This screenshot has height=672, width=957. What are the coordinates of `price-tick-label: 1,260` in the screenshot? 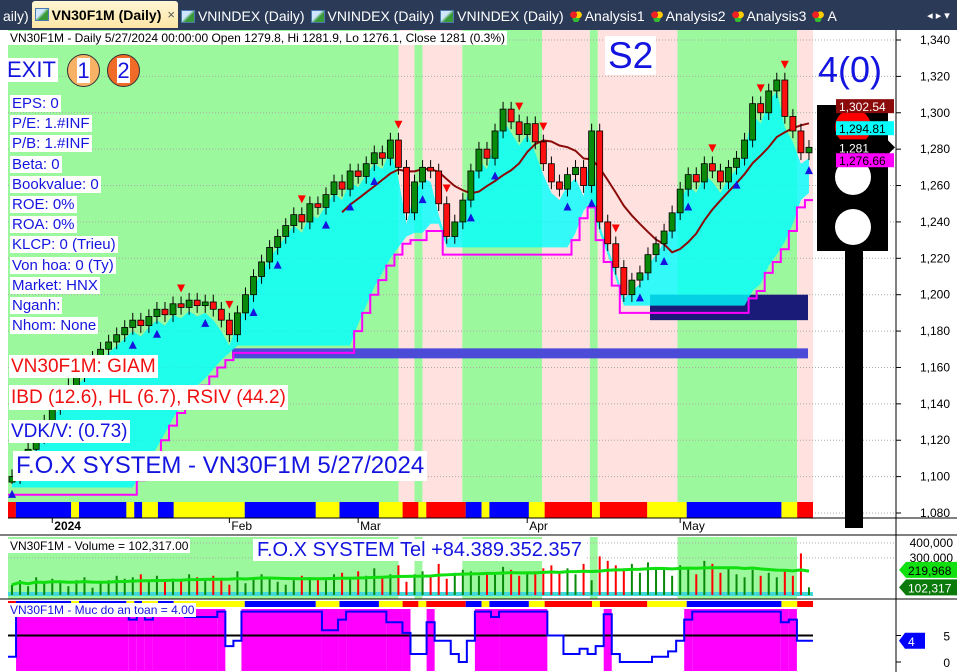 It's located at (935, 186).